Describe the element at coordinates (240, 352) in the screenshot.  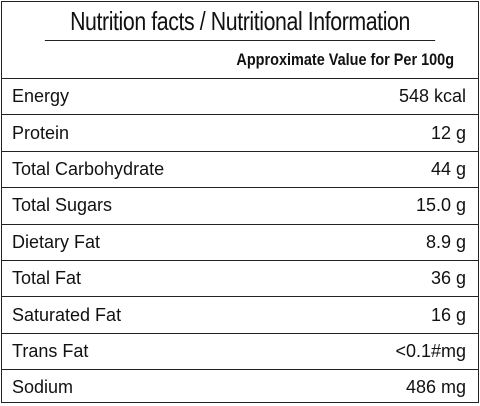
I see `table-row: Trans Fat <0.1#mg` at that location.